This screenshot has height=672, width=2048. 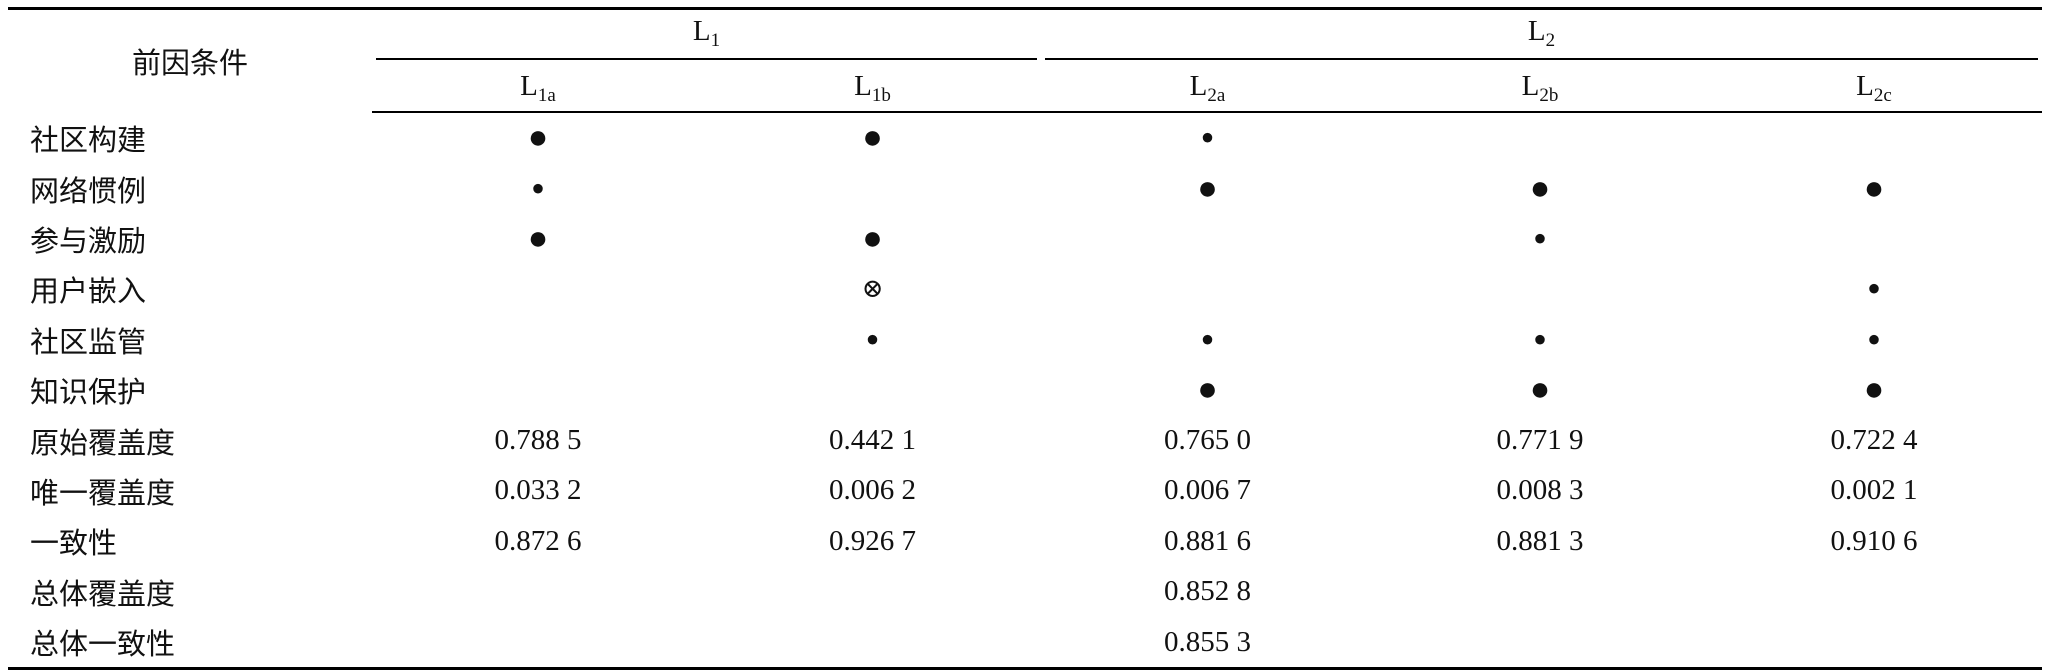 I want to click on group-label: L1, so click(x=706, y=37).